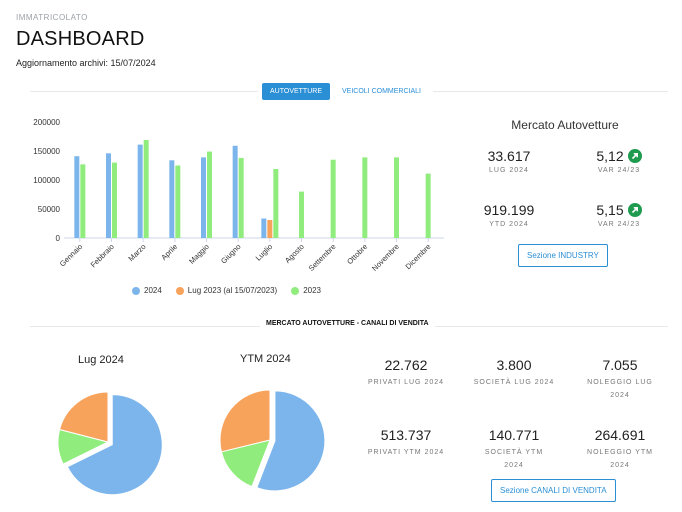 Image resolution: width=682 pixels, height=512 pixels. What do you see at coordinates (322, 257) in the screenshot?
I see `x-tick-label: Settembre` at bounding box center [322, 257].